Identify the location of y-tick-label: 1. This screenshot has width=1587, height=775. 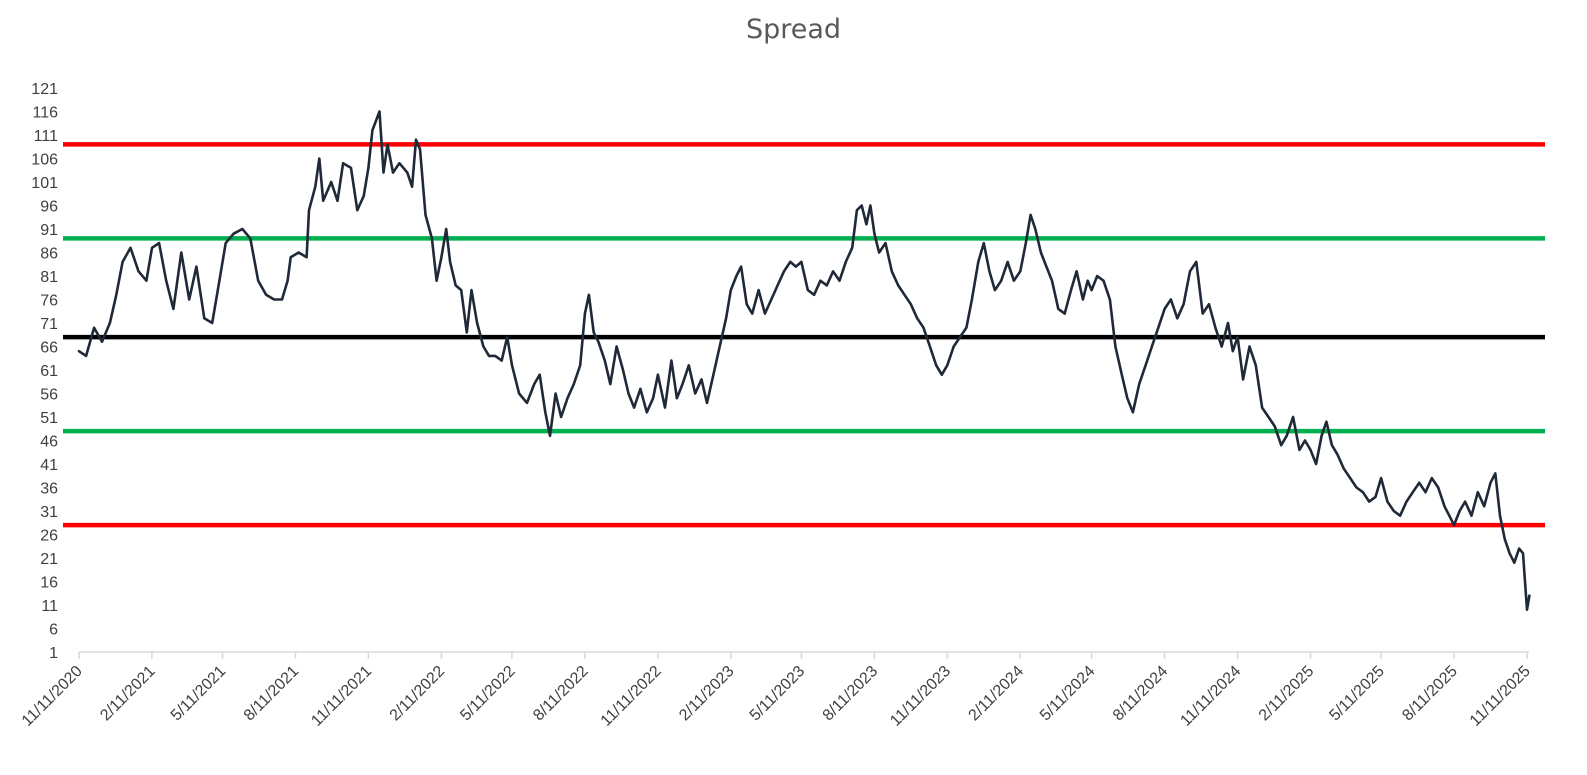
(53, 653).